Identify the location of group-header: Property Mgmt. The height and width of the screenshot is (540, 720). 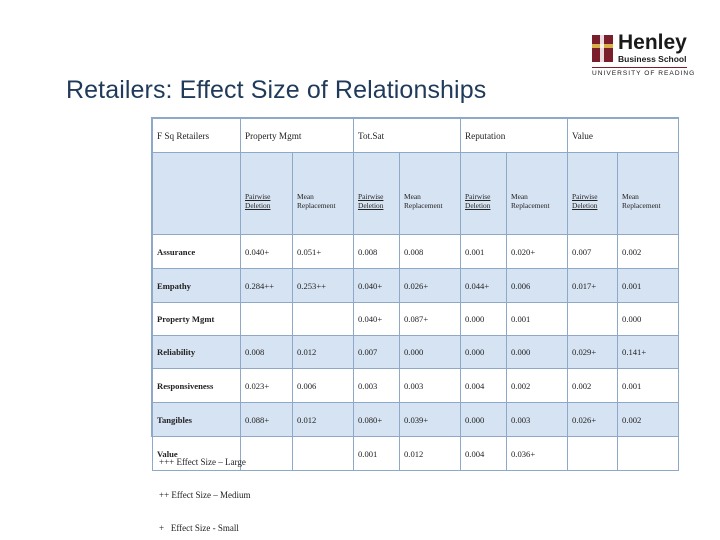
(297, 135).